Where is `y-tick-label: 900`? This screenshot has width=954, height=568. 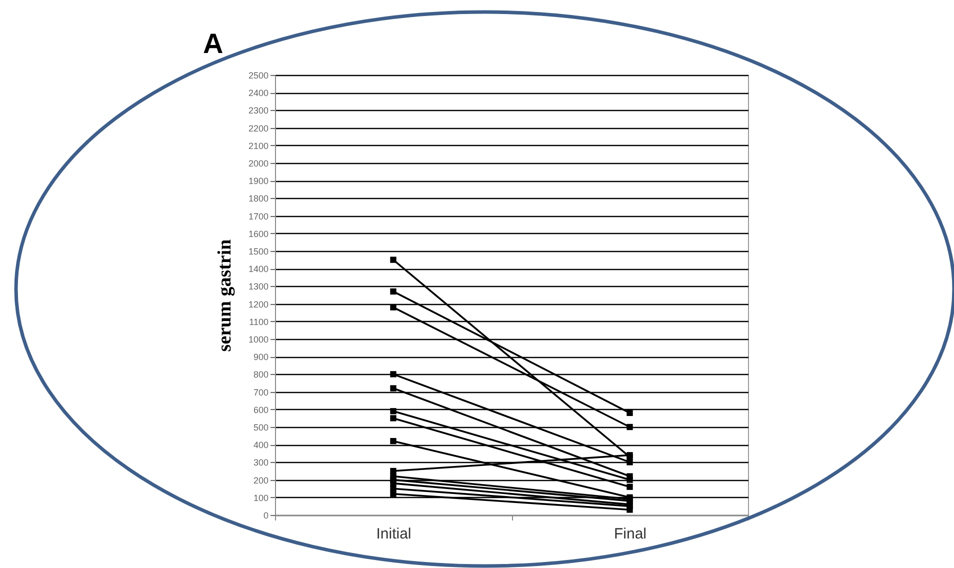
y-tick-label: 900 is located at coordinates (260, 357).